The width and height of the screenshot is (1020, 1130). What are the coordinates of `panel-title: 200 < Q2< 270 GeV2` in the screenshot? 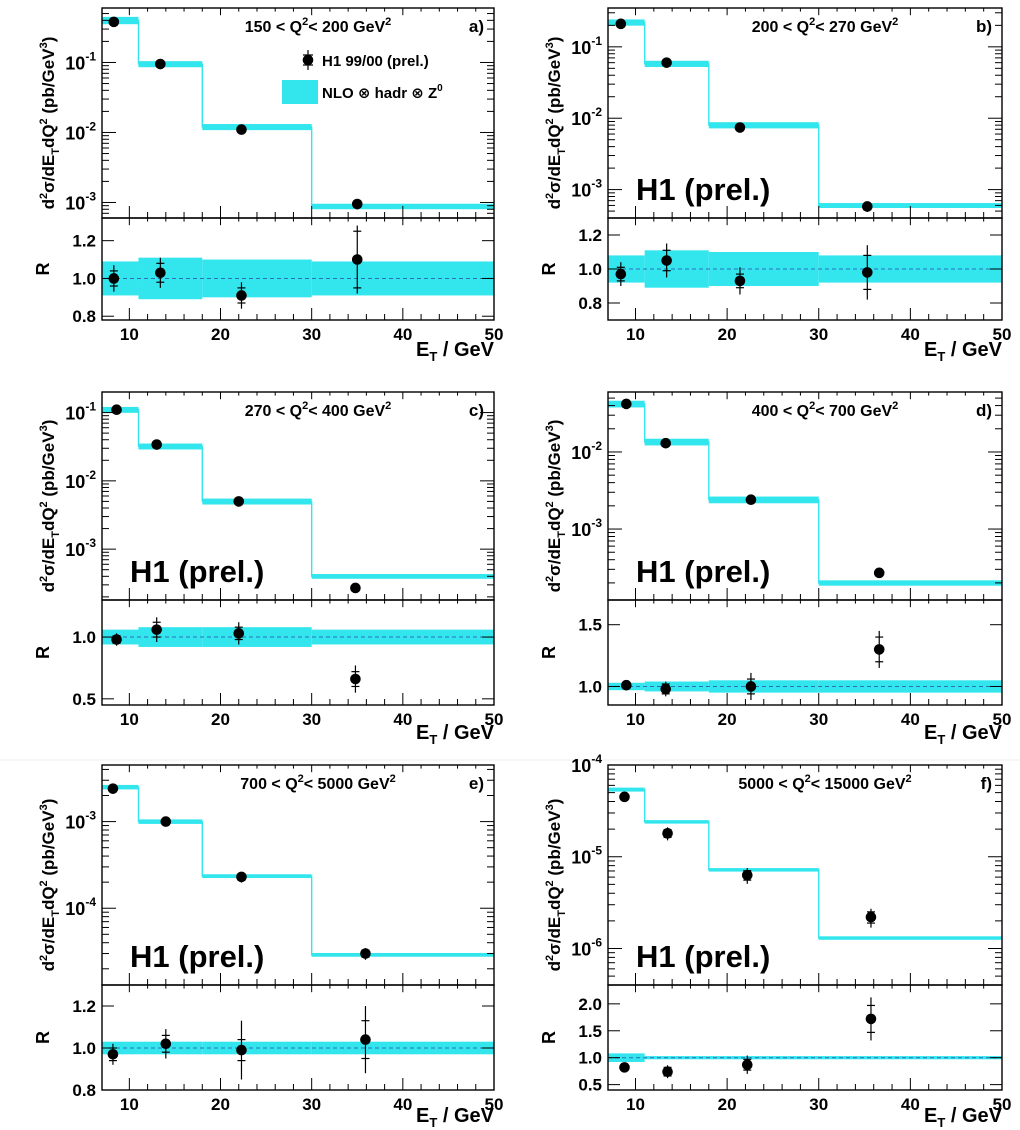 It's located at (825, 26).